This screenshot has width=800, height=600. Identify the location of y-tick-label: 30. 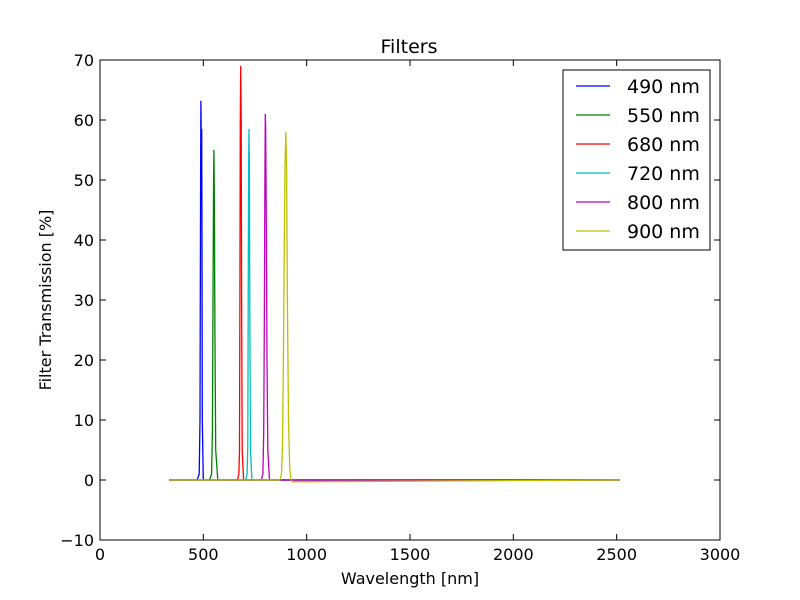
(84, 300).